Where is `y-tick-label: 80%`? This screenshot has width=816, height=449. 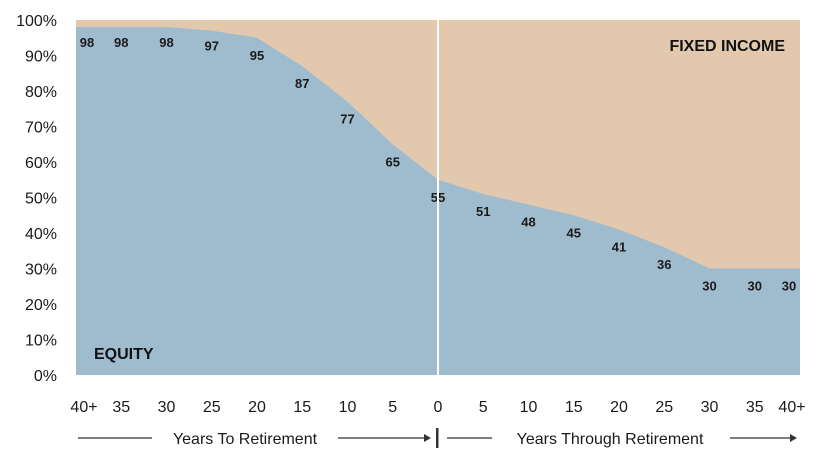 y-tick-label: 80% is located at coordinates (41, 92).